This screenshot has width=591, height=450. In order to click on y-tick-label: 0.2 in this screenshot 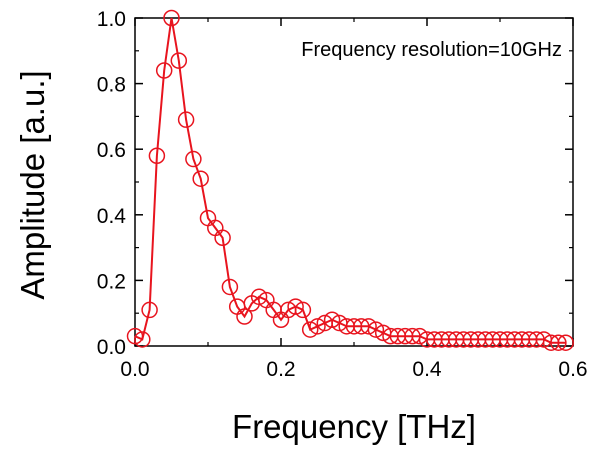, I will do `click(111, 281)`.